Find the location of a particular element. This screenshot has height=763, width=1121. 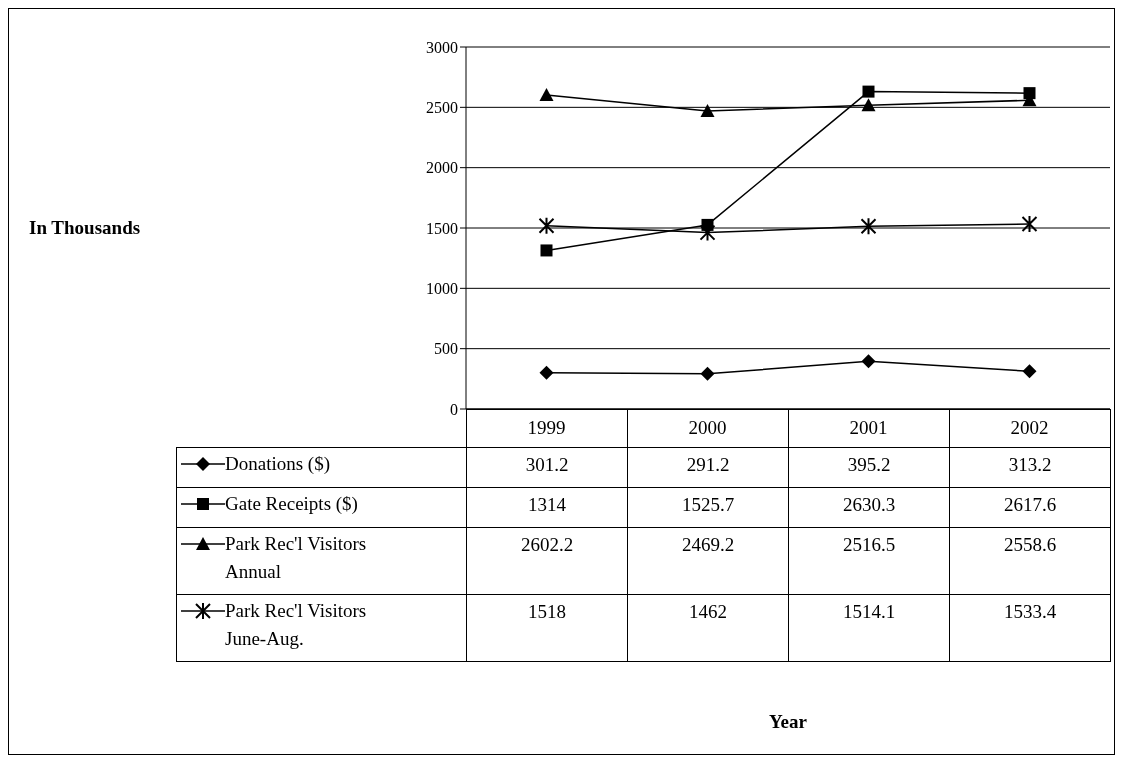

data-label: 1518 is located at coordinates (547, 628).